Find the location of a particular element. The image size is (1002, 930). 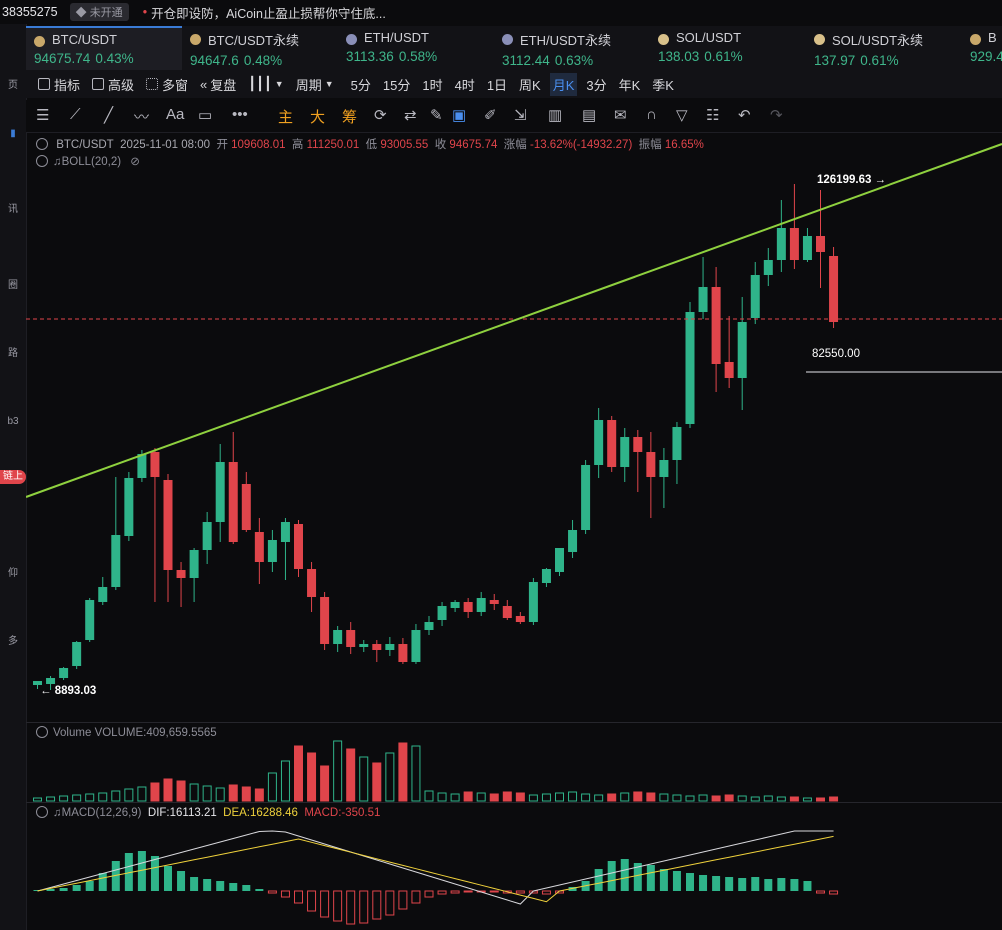

multi-window-button: 多窗 is located at coordinates (167, 84).